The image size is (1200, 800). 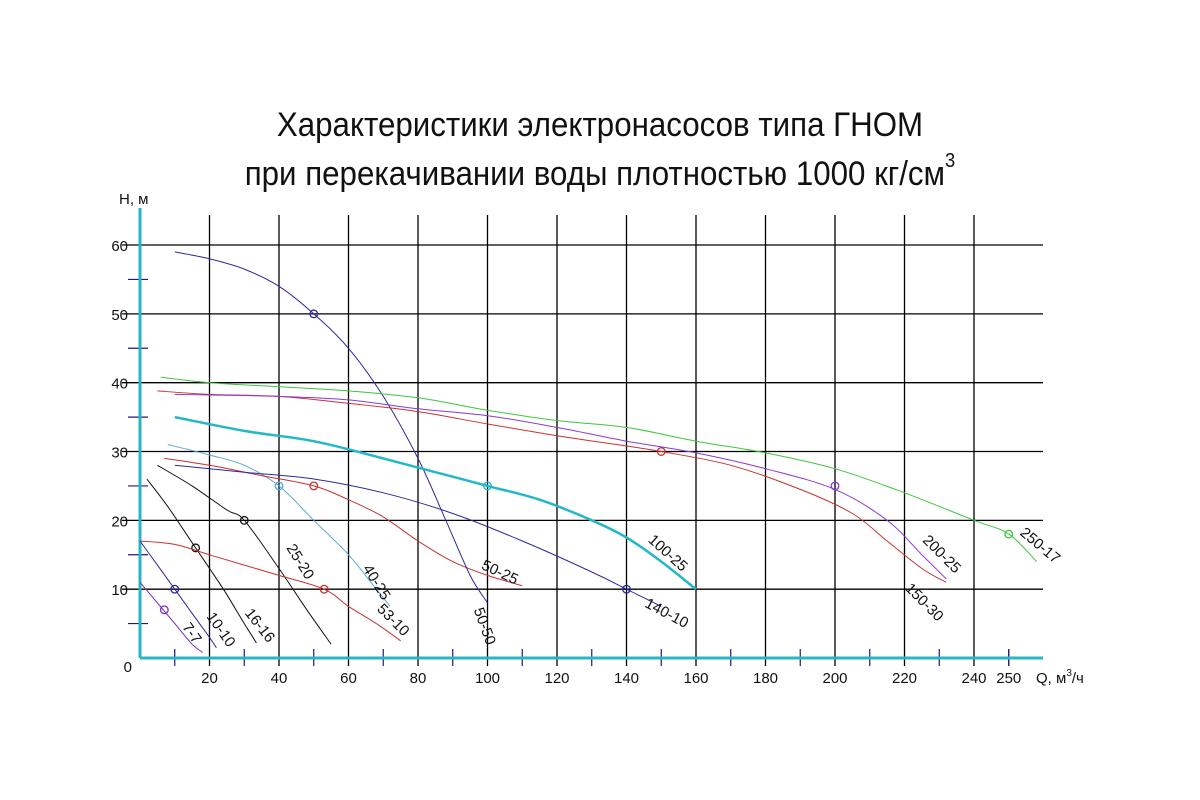 What do you see at coordinates (392, 620) in the screenshot?
I see `curve-label: 53-10` at bounding box center [392, 620].